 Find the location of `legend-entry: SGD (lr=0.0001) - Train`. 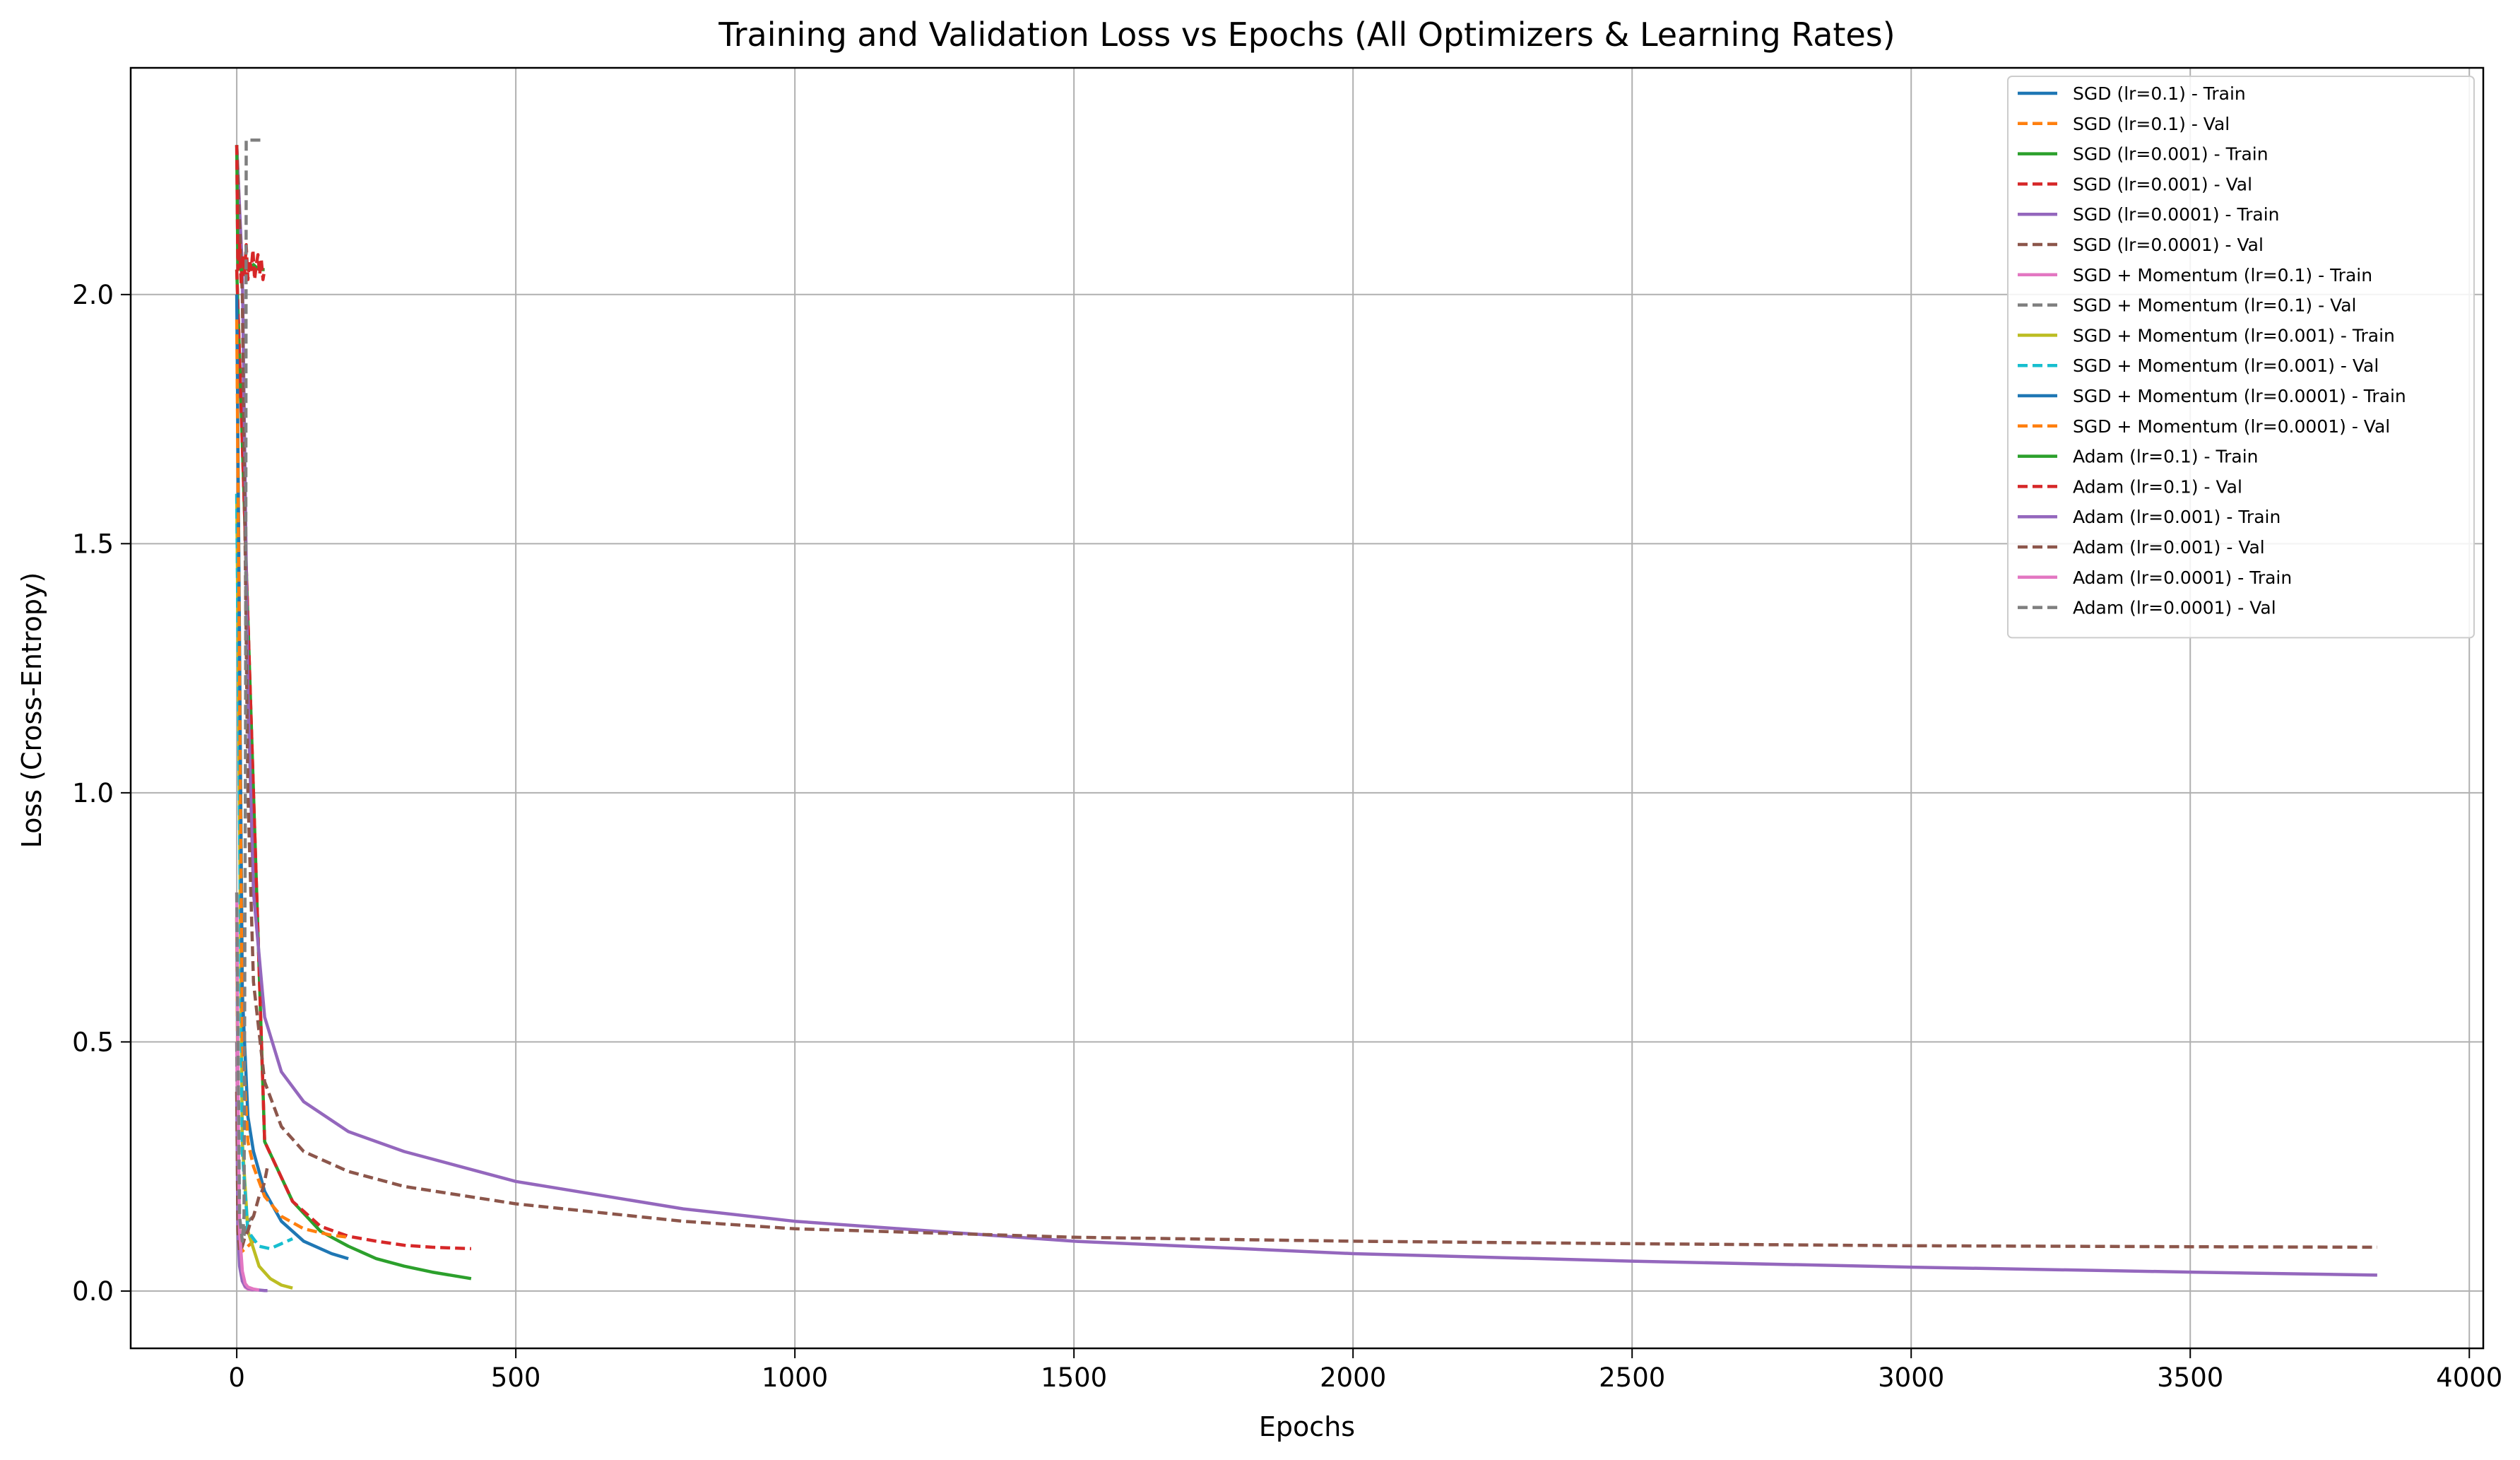

legend-entry: SGD (lr=0.0001) - Train is located at coordinates (2176, 214).